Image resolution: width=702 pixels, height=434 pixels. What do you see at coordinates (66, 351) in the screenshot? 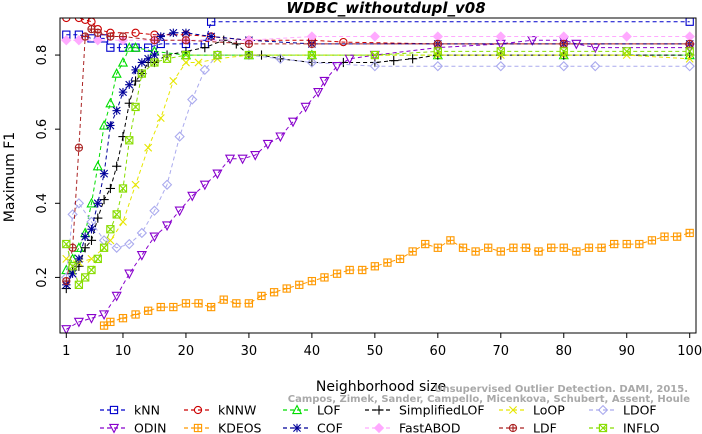
I see `x-tick-label: 1` at bounding box center [66, 351].